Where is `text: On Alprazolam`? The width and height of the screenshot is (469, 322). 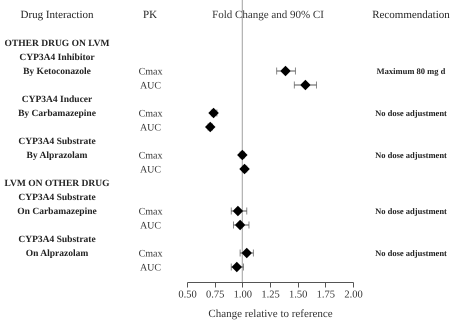 text: On Alprazolam is located at coordinates (57, 254).